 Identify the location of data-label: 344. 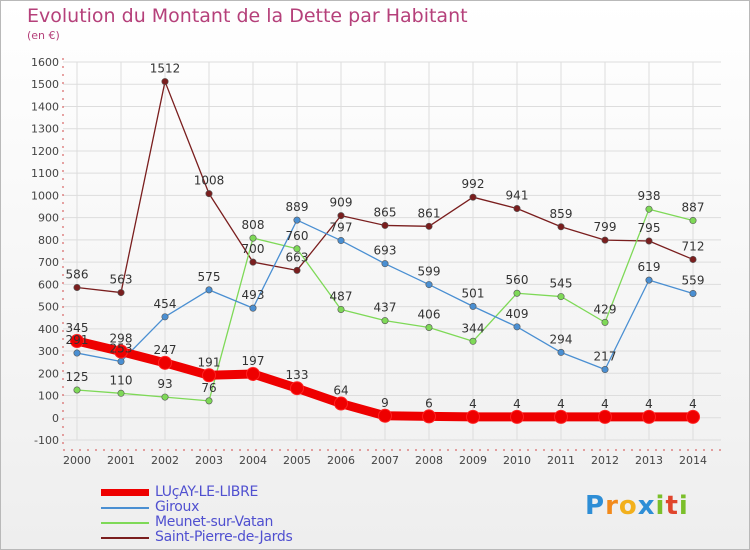
(473, 328).